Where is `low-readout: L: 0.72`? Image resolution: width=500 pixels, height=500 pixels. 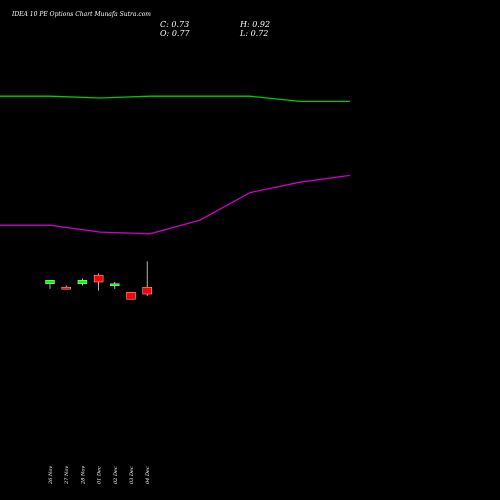
low-readout: L: 0.72 is located at coordinates (254, 33).